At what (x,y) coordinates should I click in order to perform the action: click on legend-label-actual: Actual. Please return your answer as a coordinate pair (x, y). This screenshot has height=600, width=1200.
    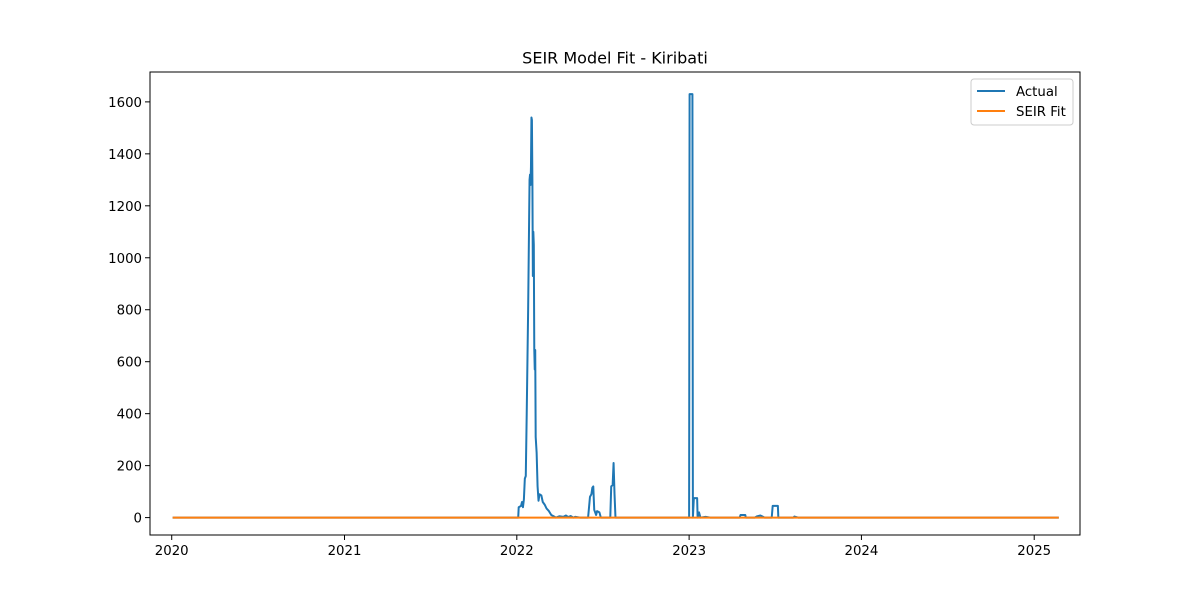
    Looking at the image, I should click on (1037, 92).